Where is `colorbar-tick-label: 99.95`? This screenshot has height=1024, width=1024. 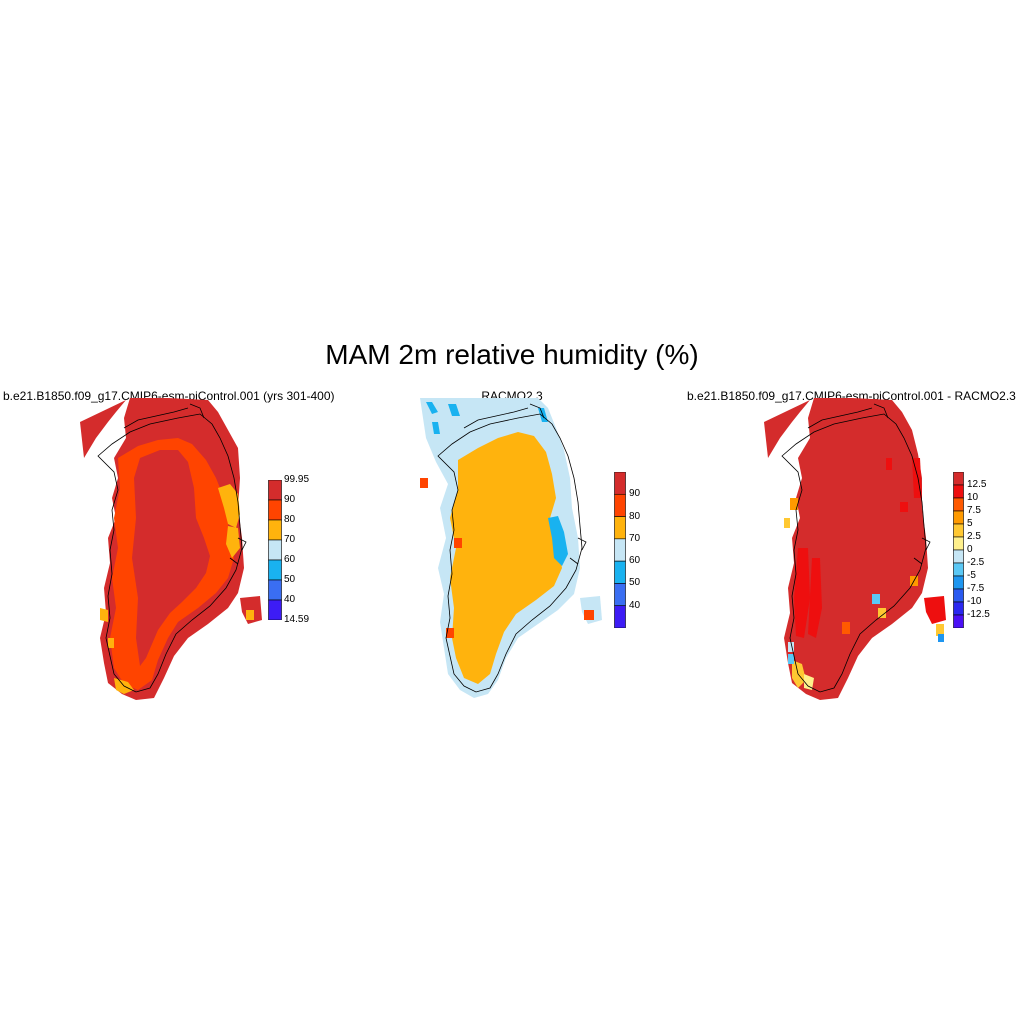 colorbar-tick-label: 99.95 is located at coordinates (297, 479).